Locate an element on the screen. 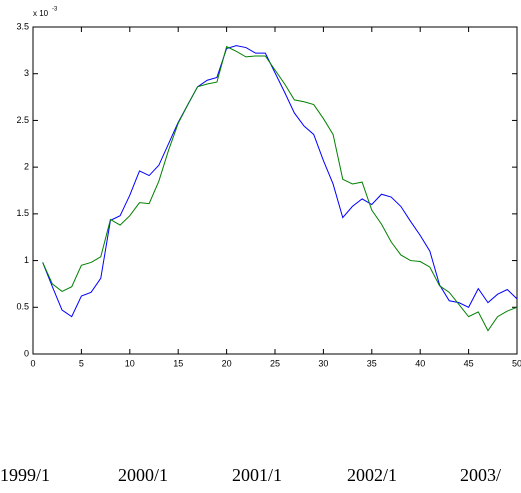 The image size is (521, 493). x-tick-label: 25 is located at coordinates (275, 363).